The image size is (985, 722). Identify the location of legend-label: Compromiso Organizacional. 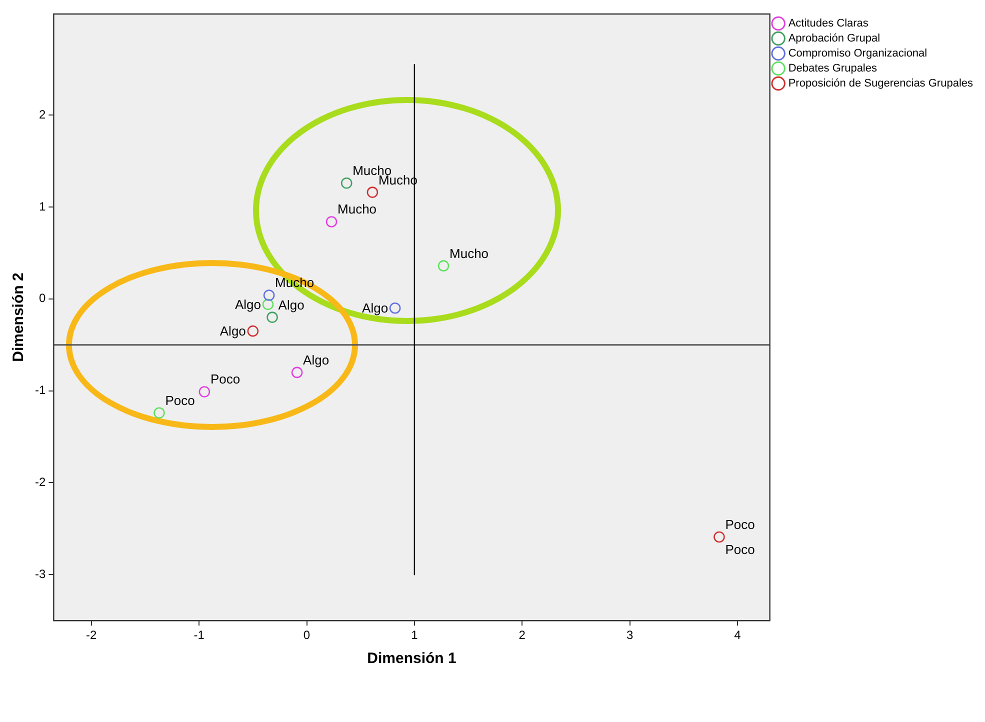
(858, 54).